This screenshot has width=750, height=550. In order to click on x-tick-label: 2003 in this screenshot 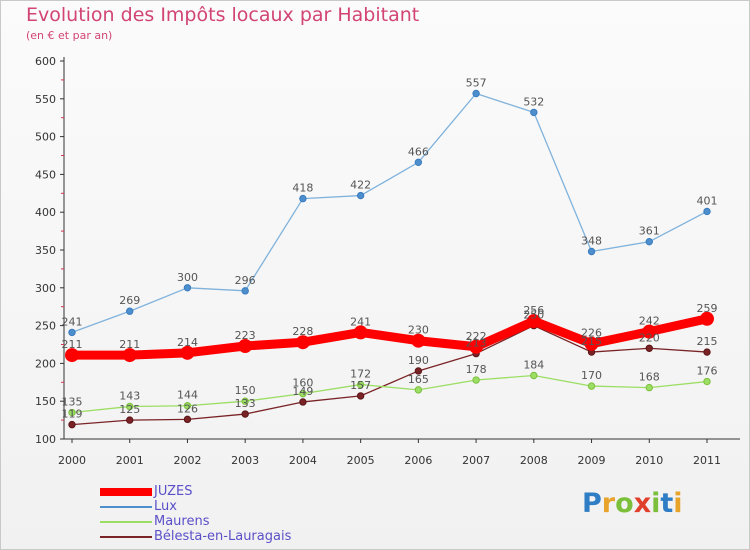, I will do `click(245, 460)`.